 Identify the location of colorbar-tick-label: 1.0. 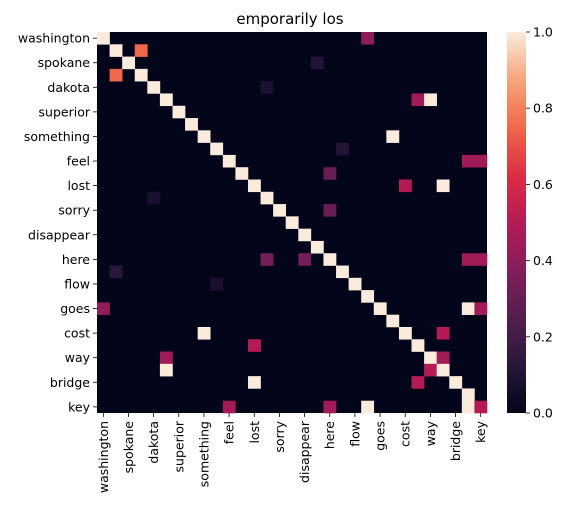
(543, 32).